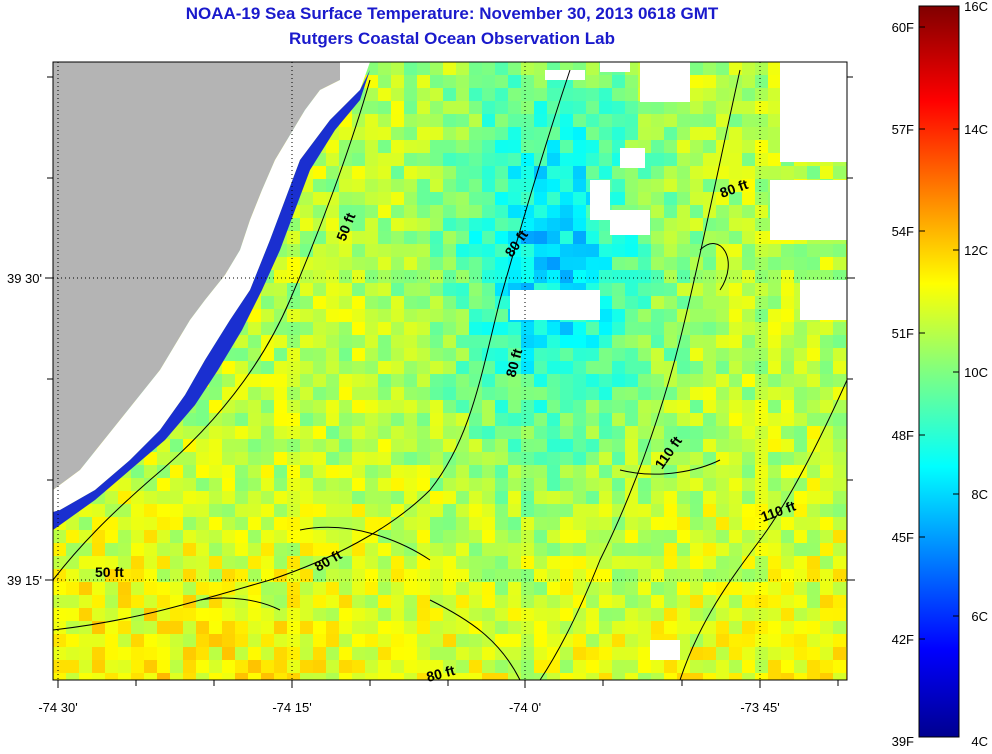 This screenshot has width=992, height=754. What do you see at coordinates (903, 129) in the screenshot?
I see `colorbar-label-f: 57F` at bounding box center [903, 129].